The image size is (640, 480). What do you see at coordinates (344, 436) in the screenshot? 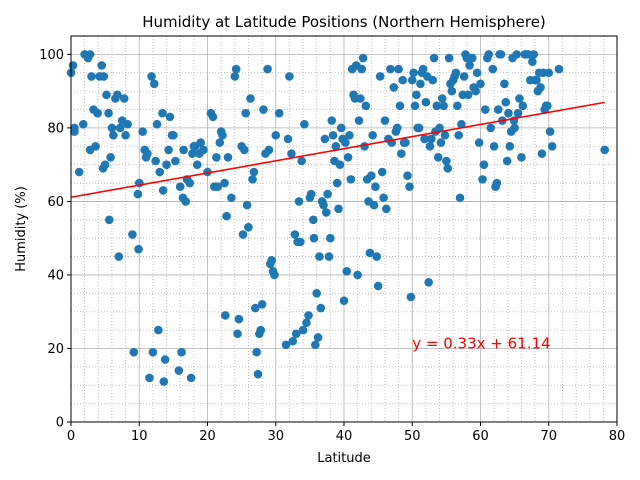
I see `x-tick-label: 40` at bounding box center [344, 436].